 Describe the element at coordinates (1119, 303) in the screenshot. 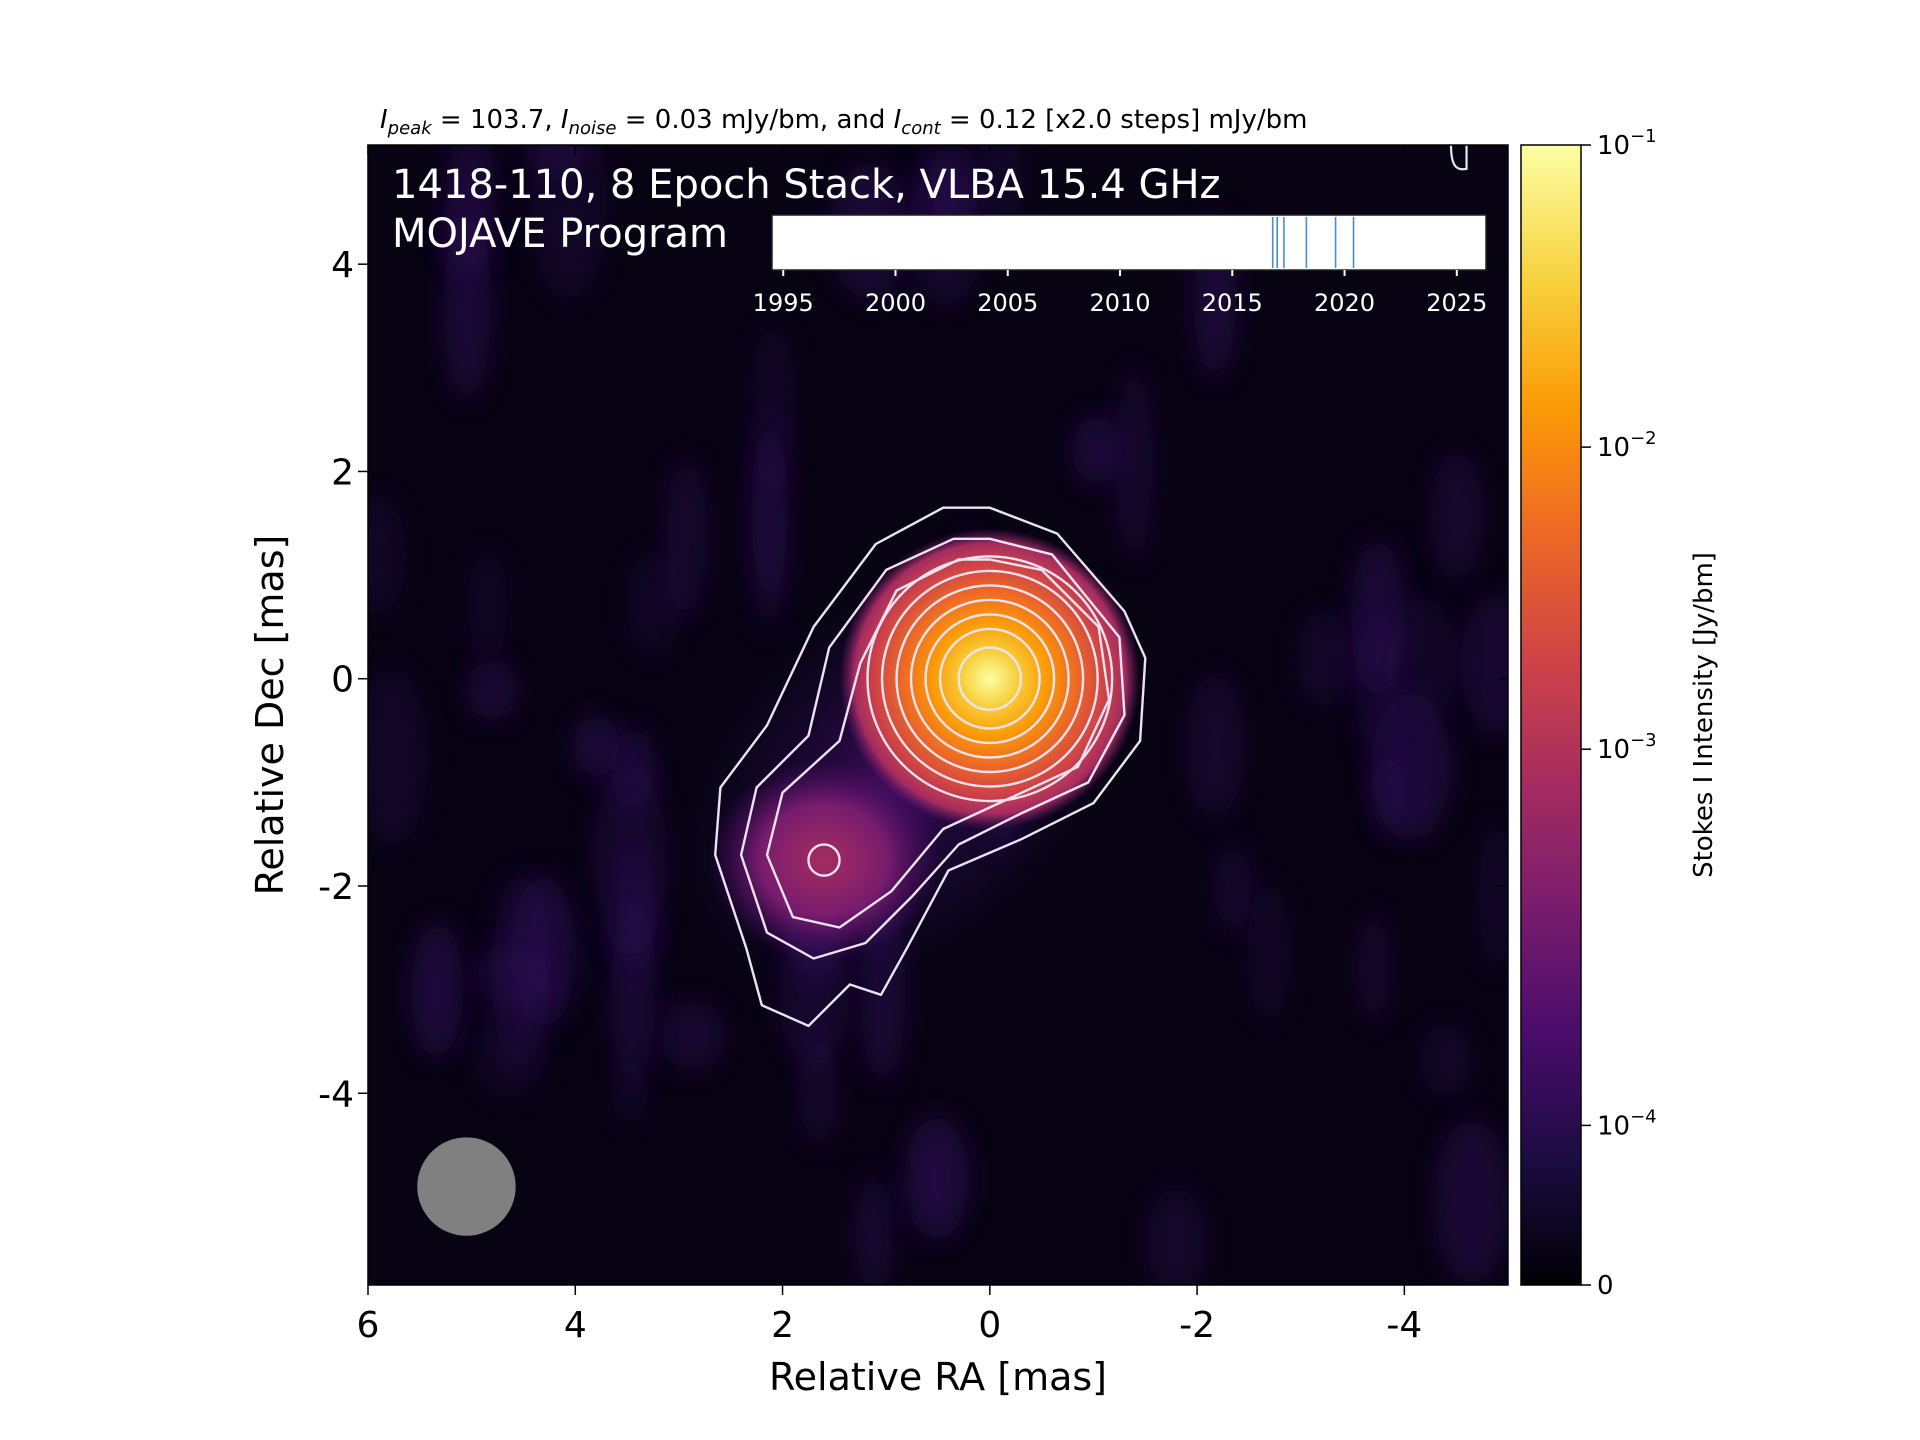

I see `timeline-tick-label: 2010` at that location.